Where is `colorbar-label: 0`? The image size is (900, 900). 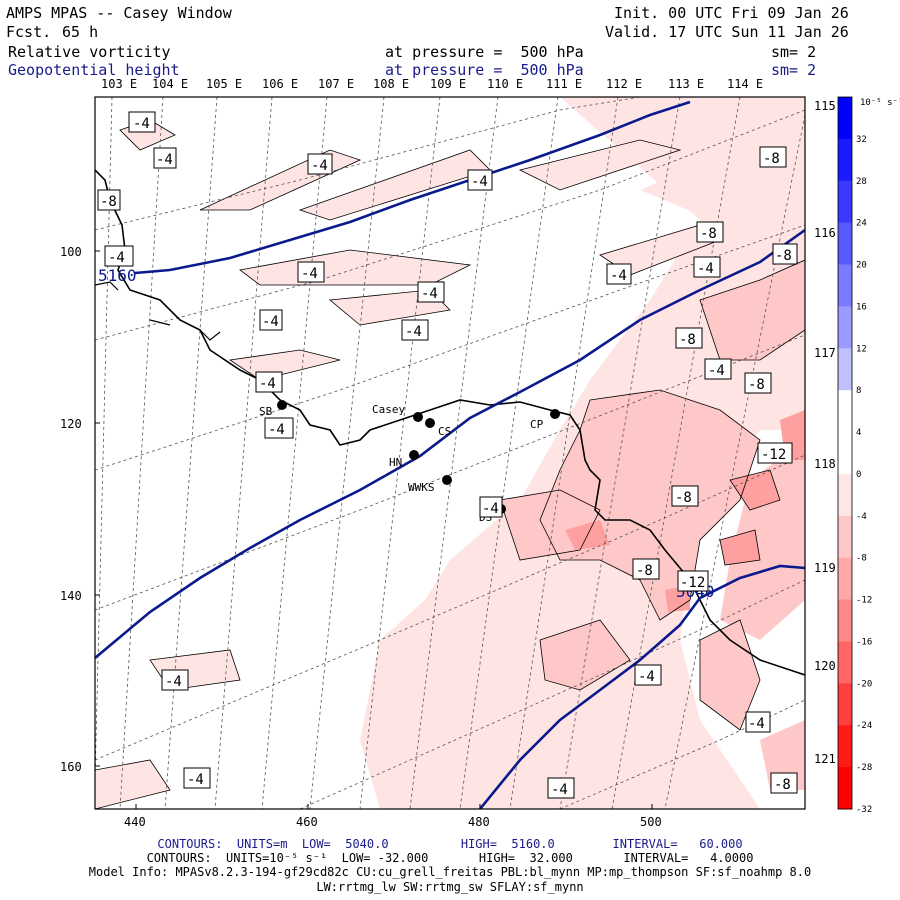
colorbar-label: 0 is located at coordinates (858, 475).